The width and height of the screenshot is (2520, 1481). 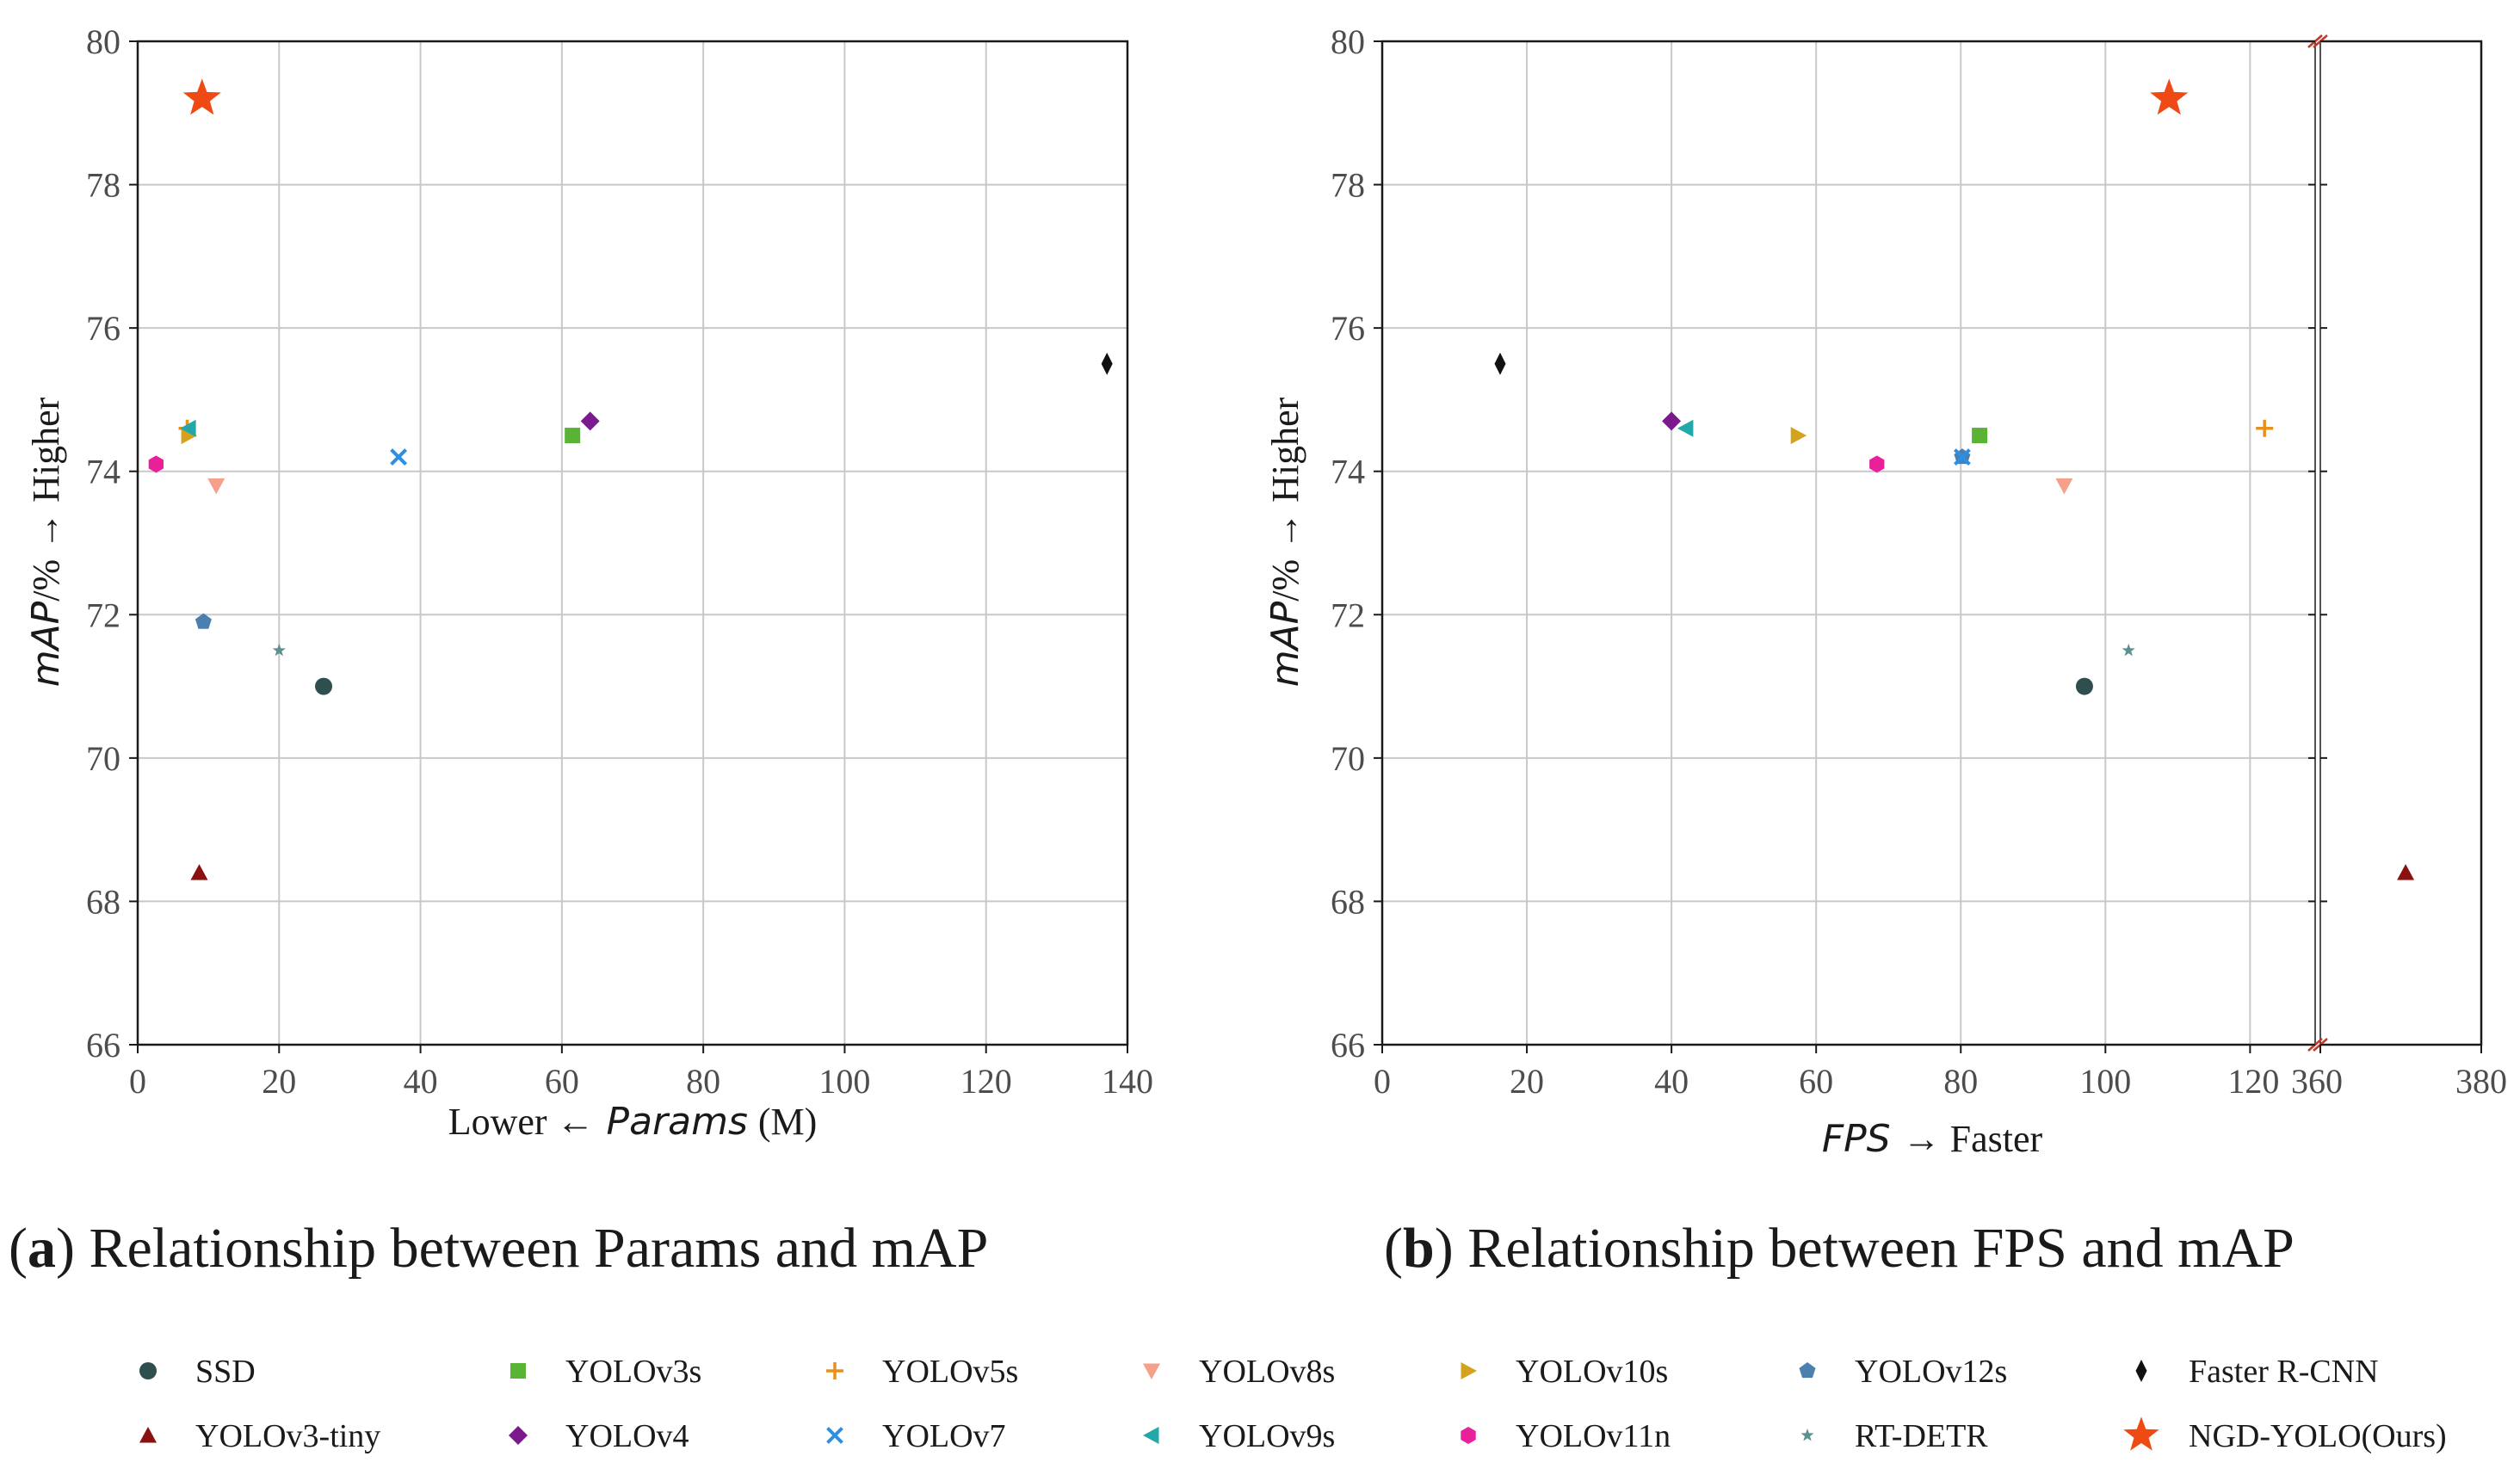 What do you see at coordinates (633, 1122) in the screenshot?
I see `panel-a-xlabel: Lower ← Params (M)` at bounding box center [633, 1122].